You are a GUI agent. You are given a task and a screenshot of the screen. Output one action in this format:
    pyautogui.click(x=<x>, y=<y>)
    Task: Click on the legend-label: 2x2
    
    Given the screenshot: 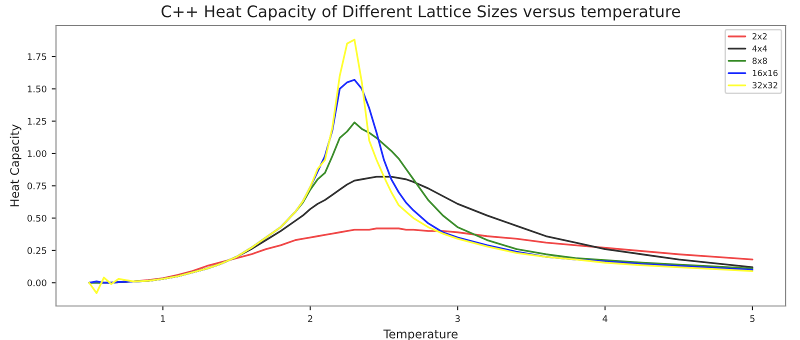 What is the action you would take?
    pyautogui.click(x=759, y=36)
    